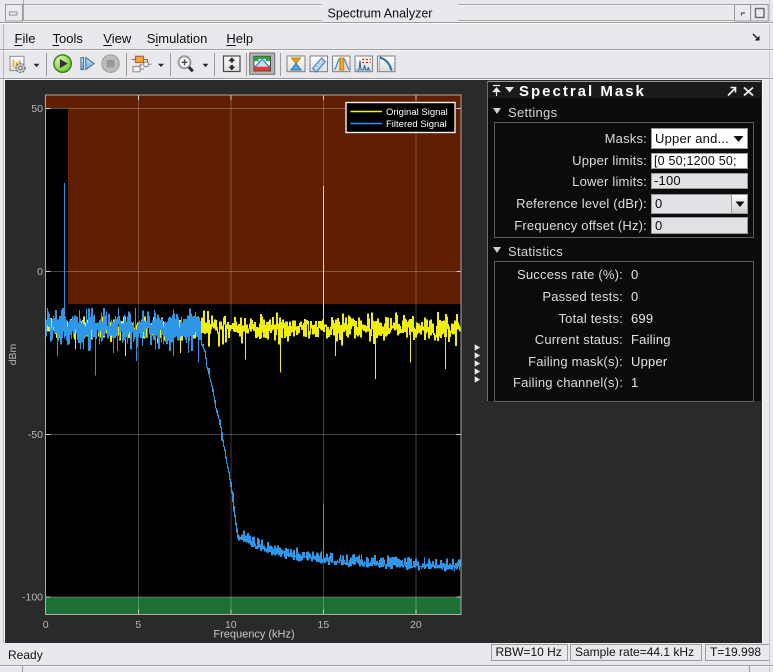 The height and width of the screenshot is (672, 773). What do you see at coordinates (416, 124) in the screenshot?
I see `svg-text: Filtered Signal` at bounding box center [416, 124].